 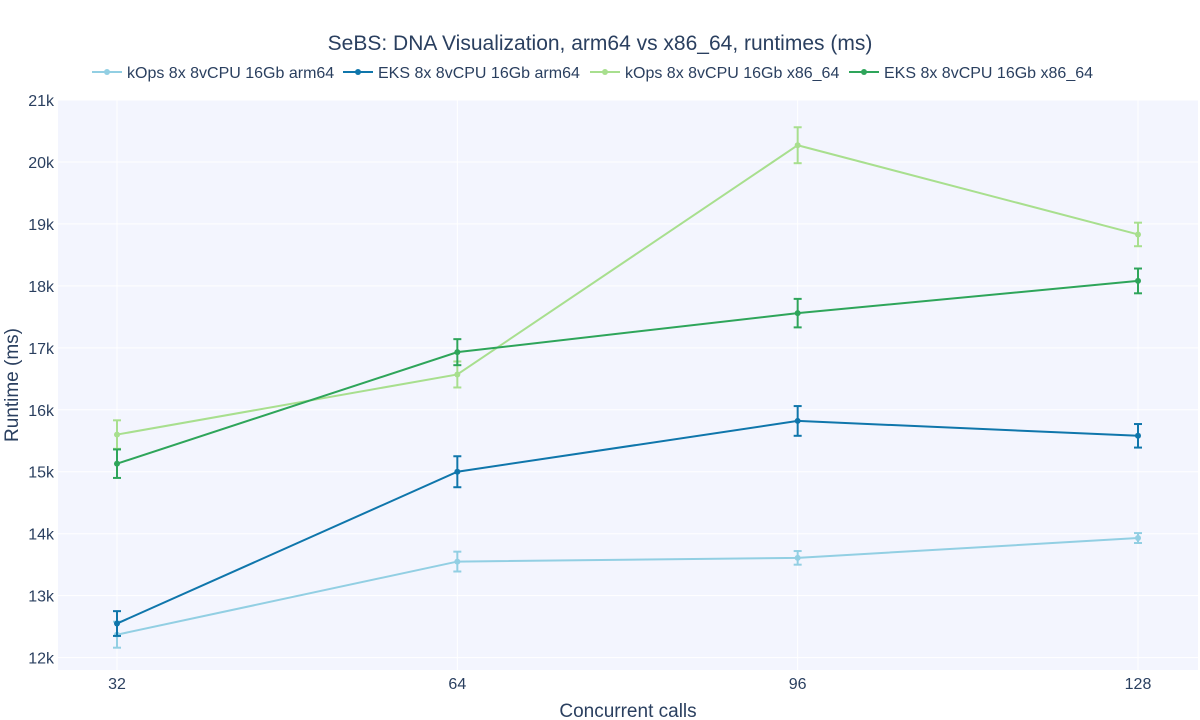 I want to click on y-tick-label: 21k, so click(x=41, y=101).